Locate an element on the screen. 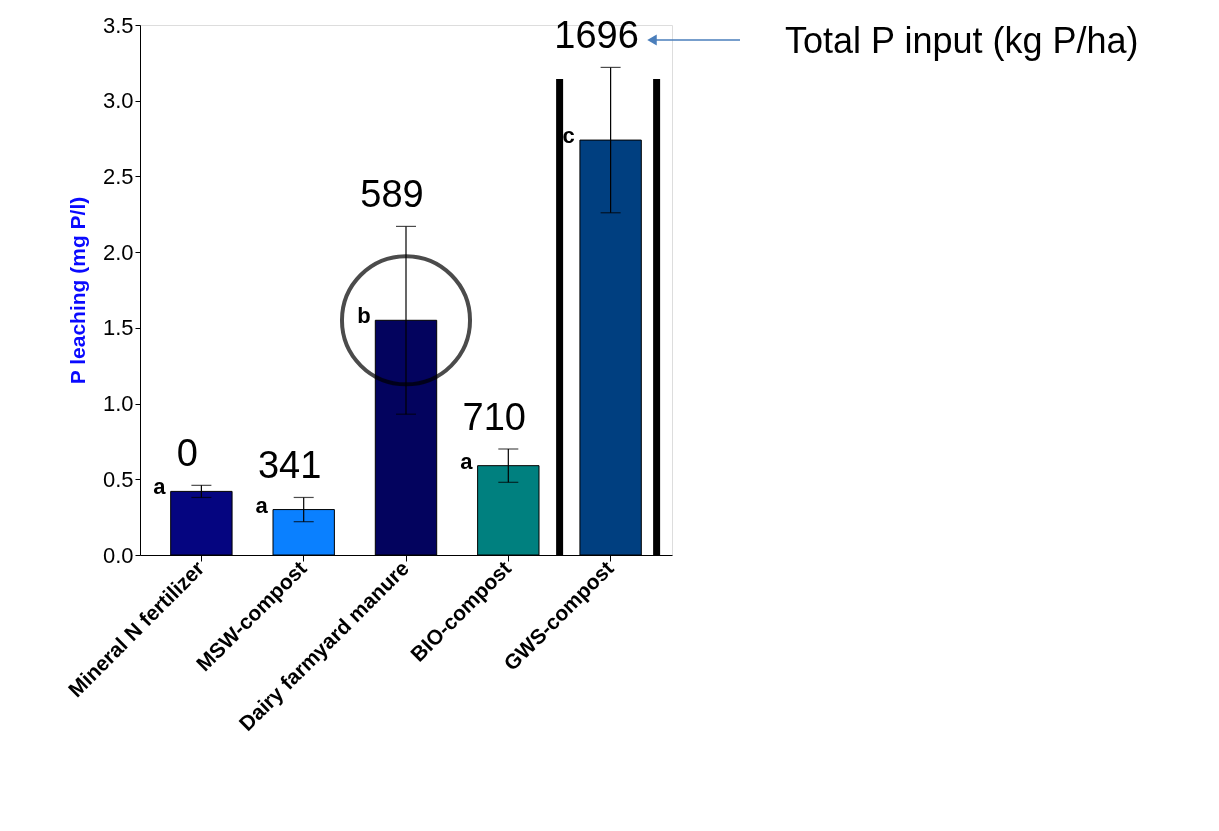 The height and width of the screenshot is (831, 1219). y-tick-label: 2.5 is located at coordinates (118, 176).